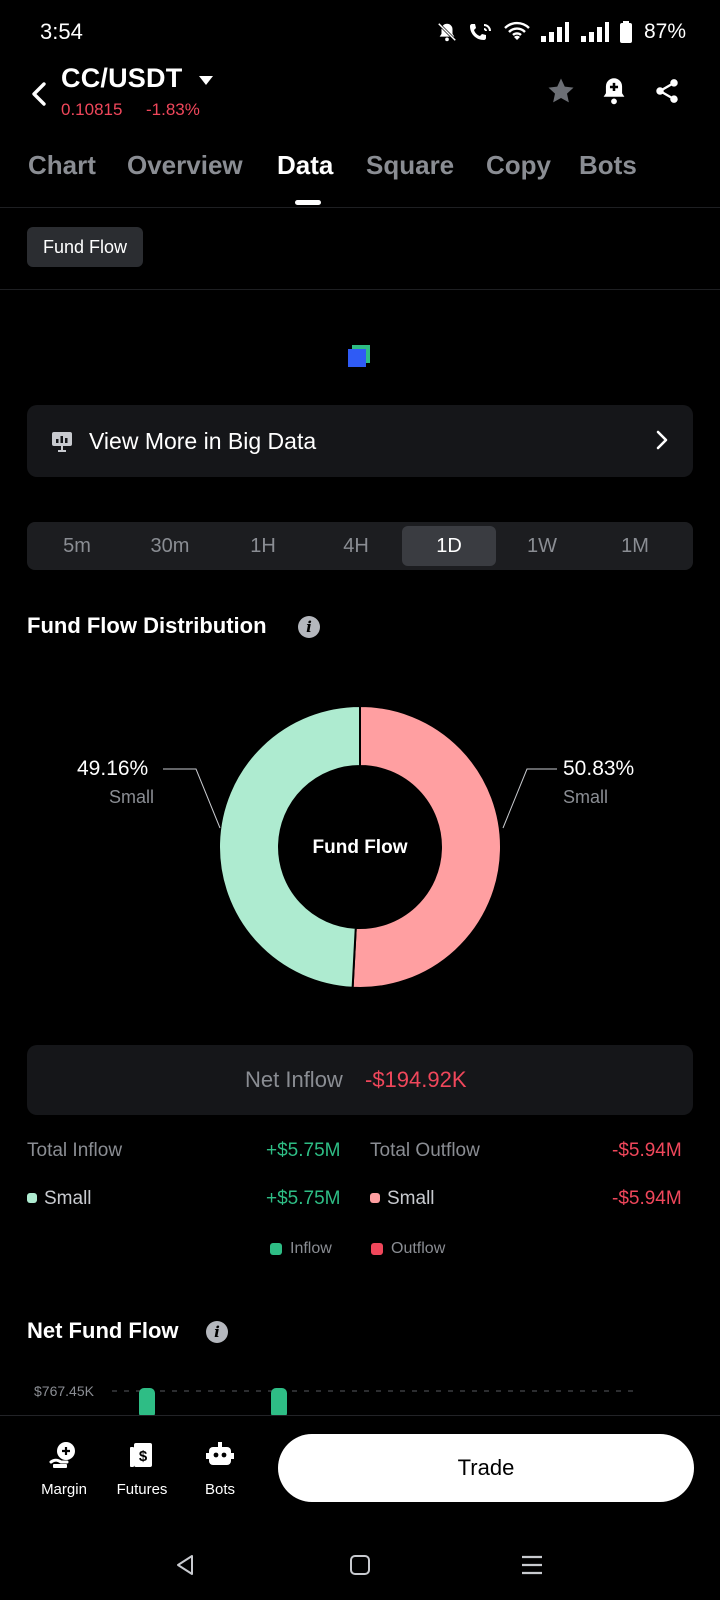 The width and height of the screenshot is (720, 1600). What do you see at coordinates (418, 1248) in the screenshot?
I see `legend-outflow-label: Outflow` at bounding box center [418, 1248].